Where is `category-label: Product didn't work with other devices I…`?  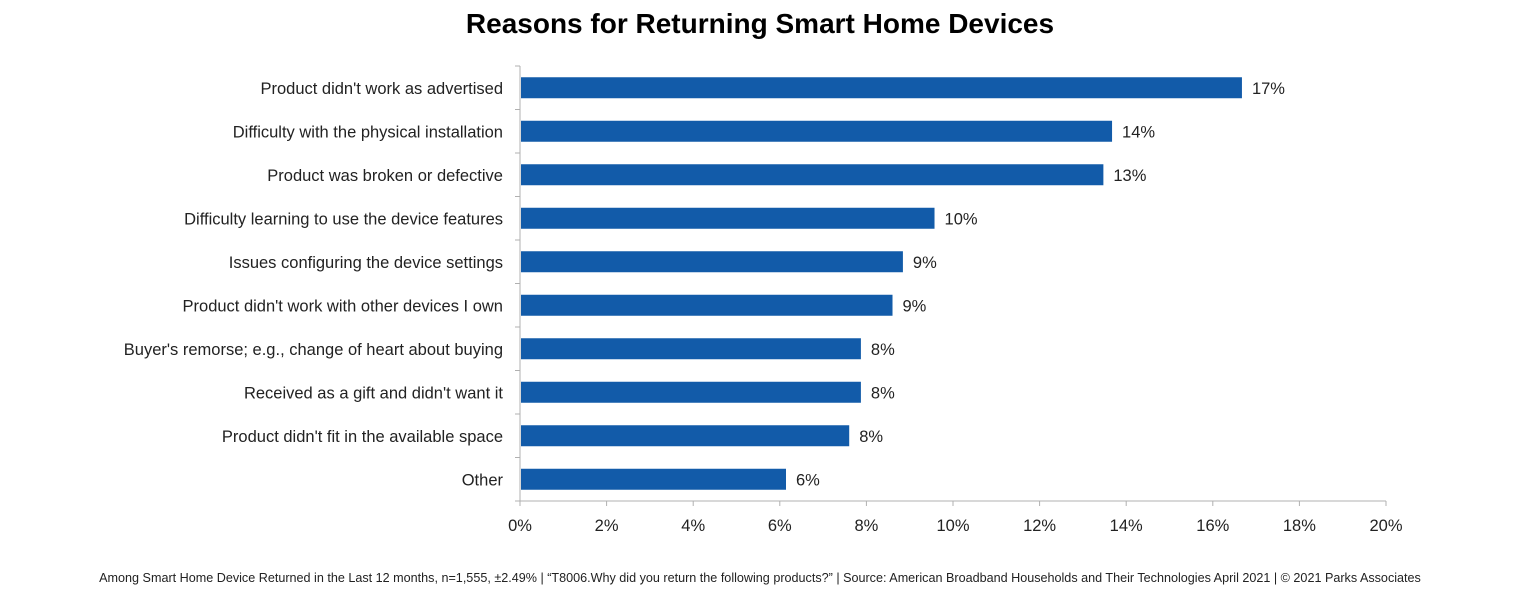 category-label: Product didn't work with other devices I… is located at coordinates (343, 306).